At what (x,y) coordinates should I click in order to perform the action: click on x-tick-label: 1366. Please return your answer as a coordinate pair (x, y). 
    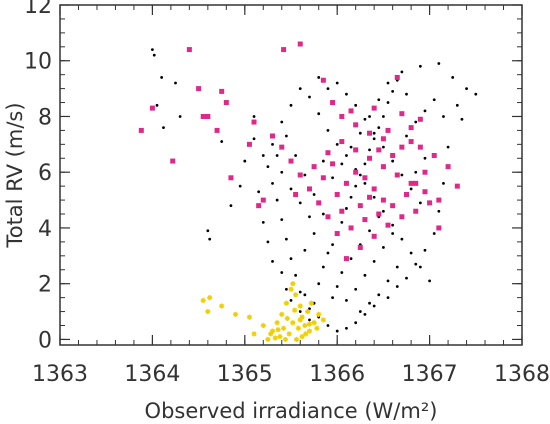
    Looking at the image, I should click on (337, 374).